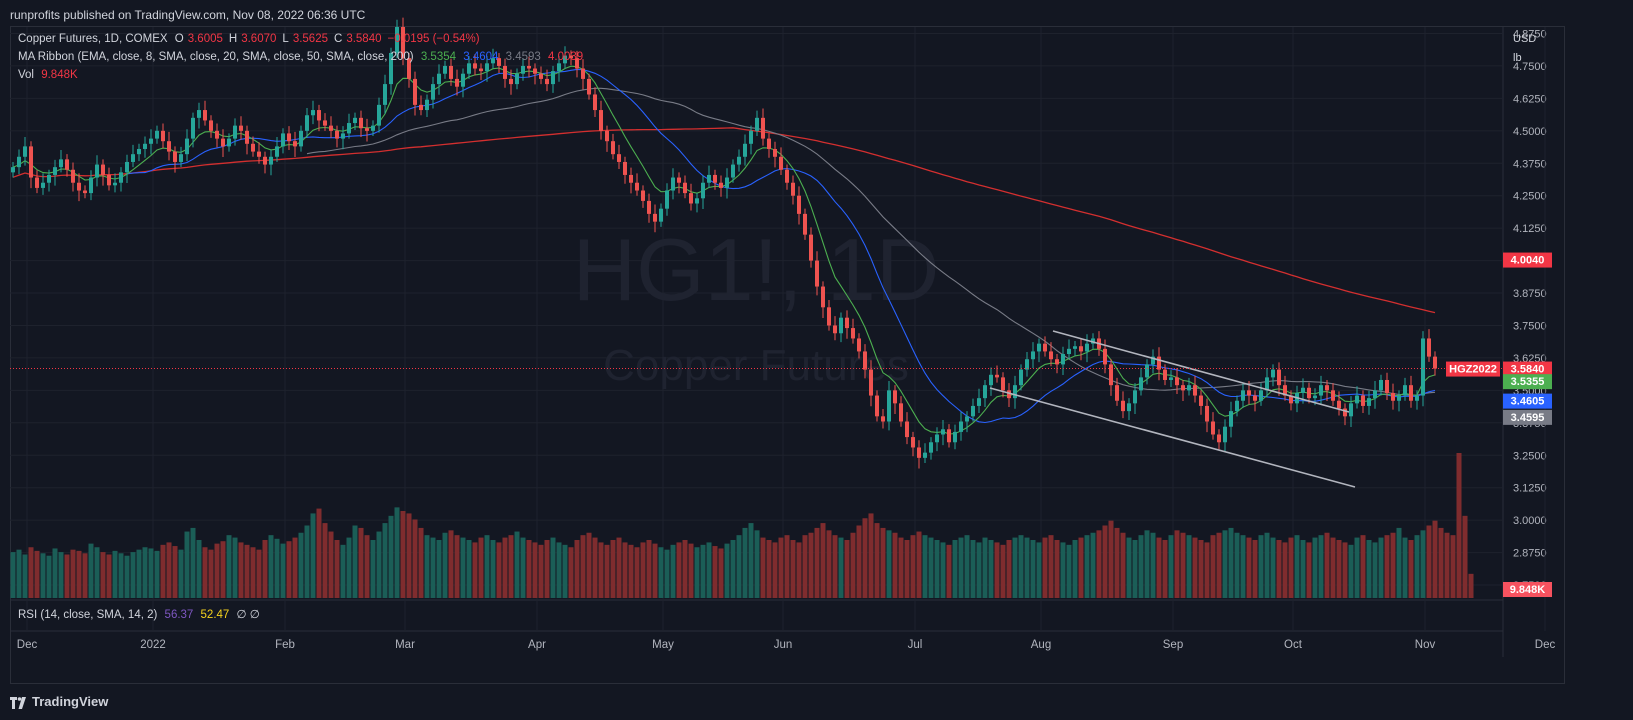 The width and height of the screenshot is (1633, 720). Describe the element at coordinates (59, 75) in the screenshot. I see `volume-value: 9.848K` at that location.